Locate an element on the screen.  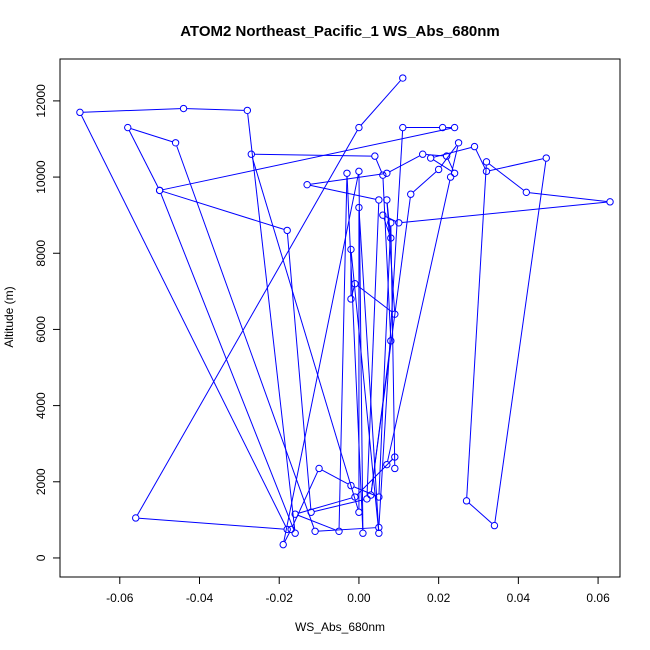
y-tick-label: 0 is located at coordinates (41, 557).